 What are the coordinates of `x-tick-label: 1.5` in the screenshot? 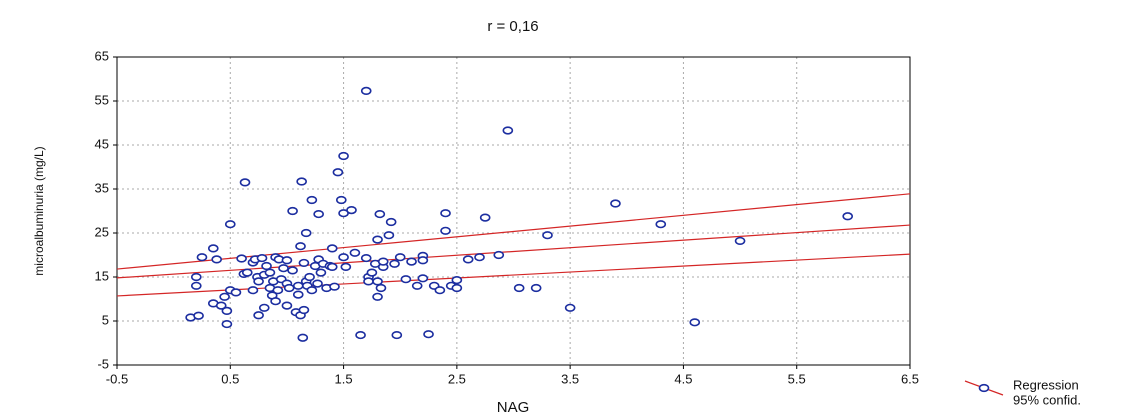 It's located at (344, 378).